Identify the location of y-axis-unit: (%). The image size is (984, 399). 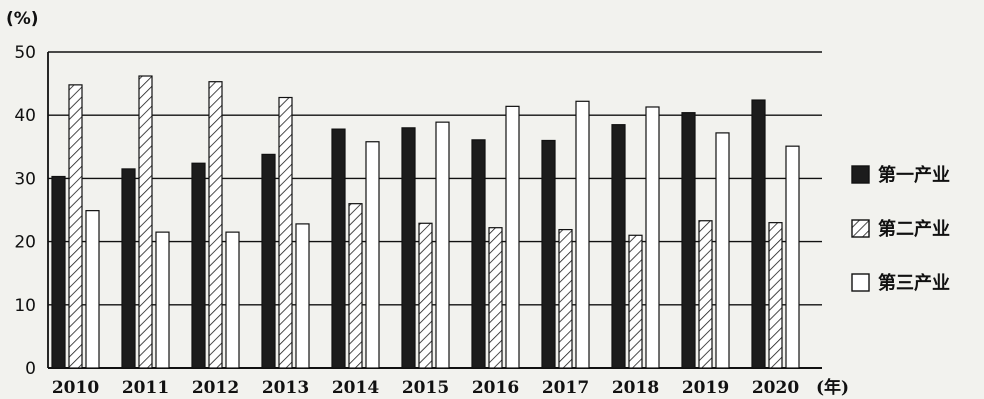
(22, 19).